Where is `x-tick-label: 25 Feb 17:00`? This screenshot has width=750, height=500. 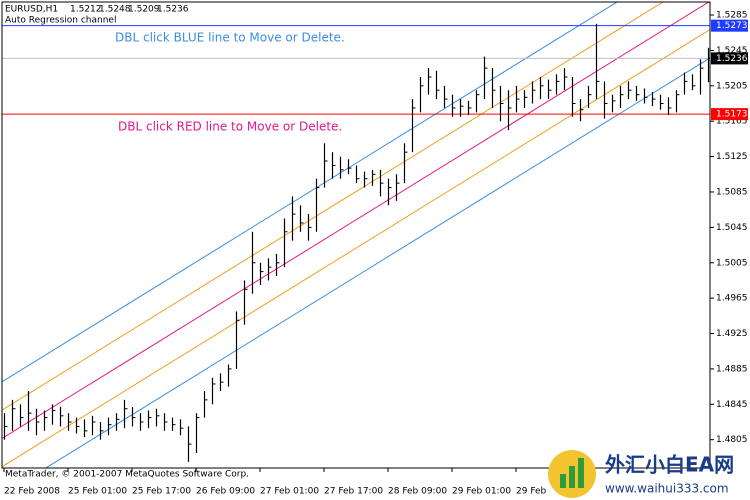 x-tick-label: 25 Feb 17:00 is located at coordinates (161, 492).